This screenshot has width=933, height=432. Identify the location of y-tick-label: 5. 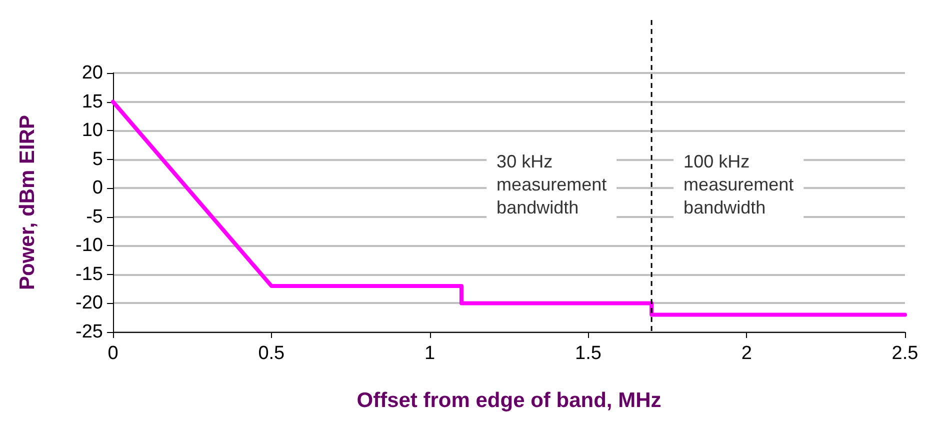
(97, 159).